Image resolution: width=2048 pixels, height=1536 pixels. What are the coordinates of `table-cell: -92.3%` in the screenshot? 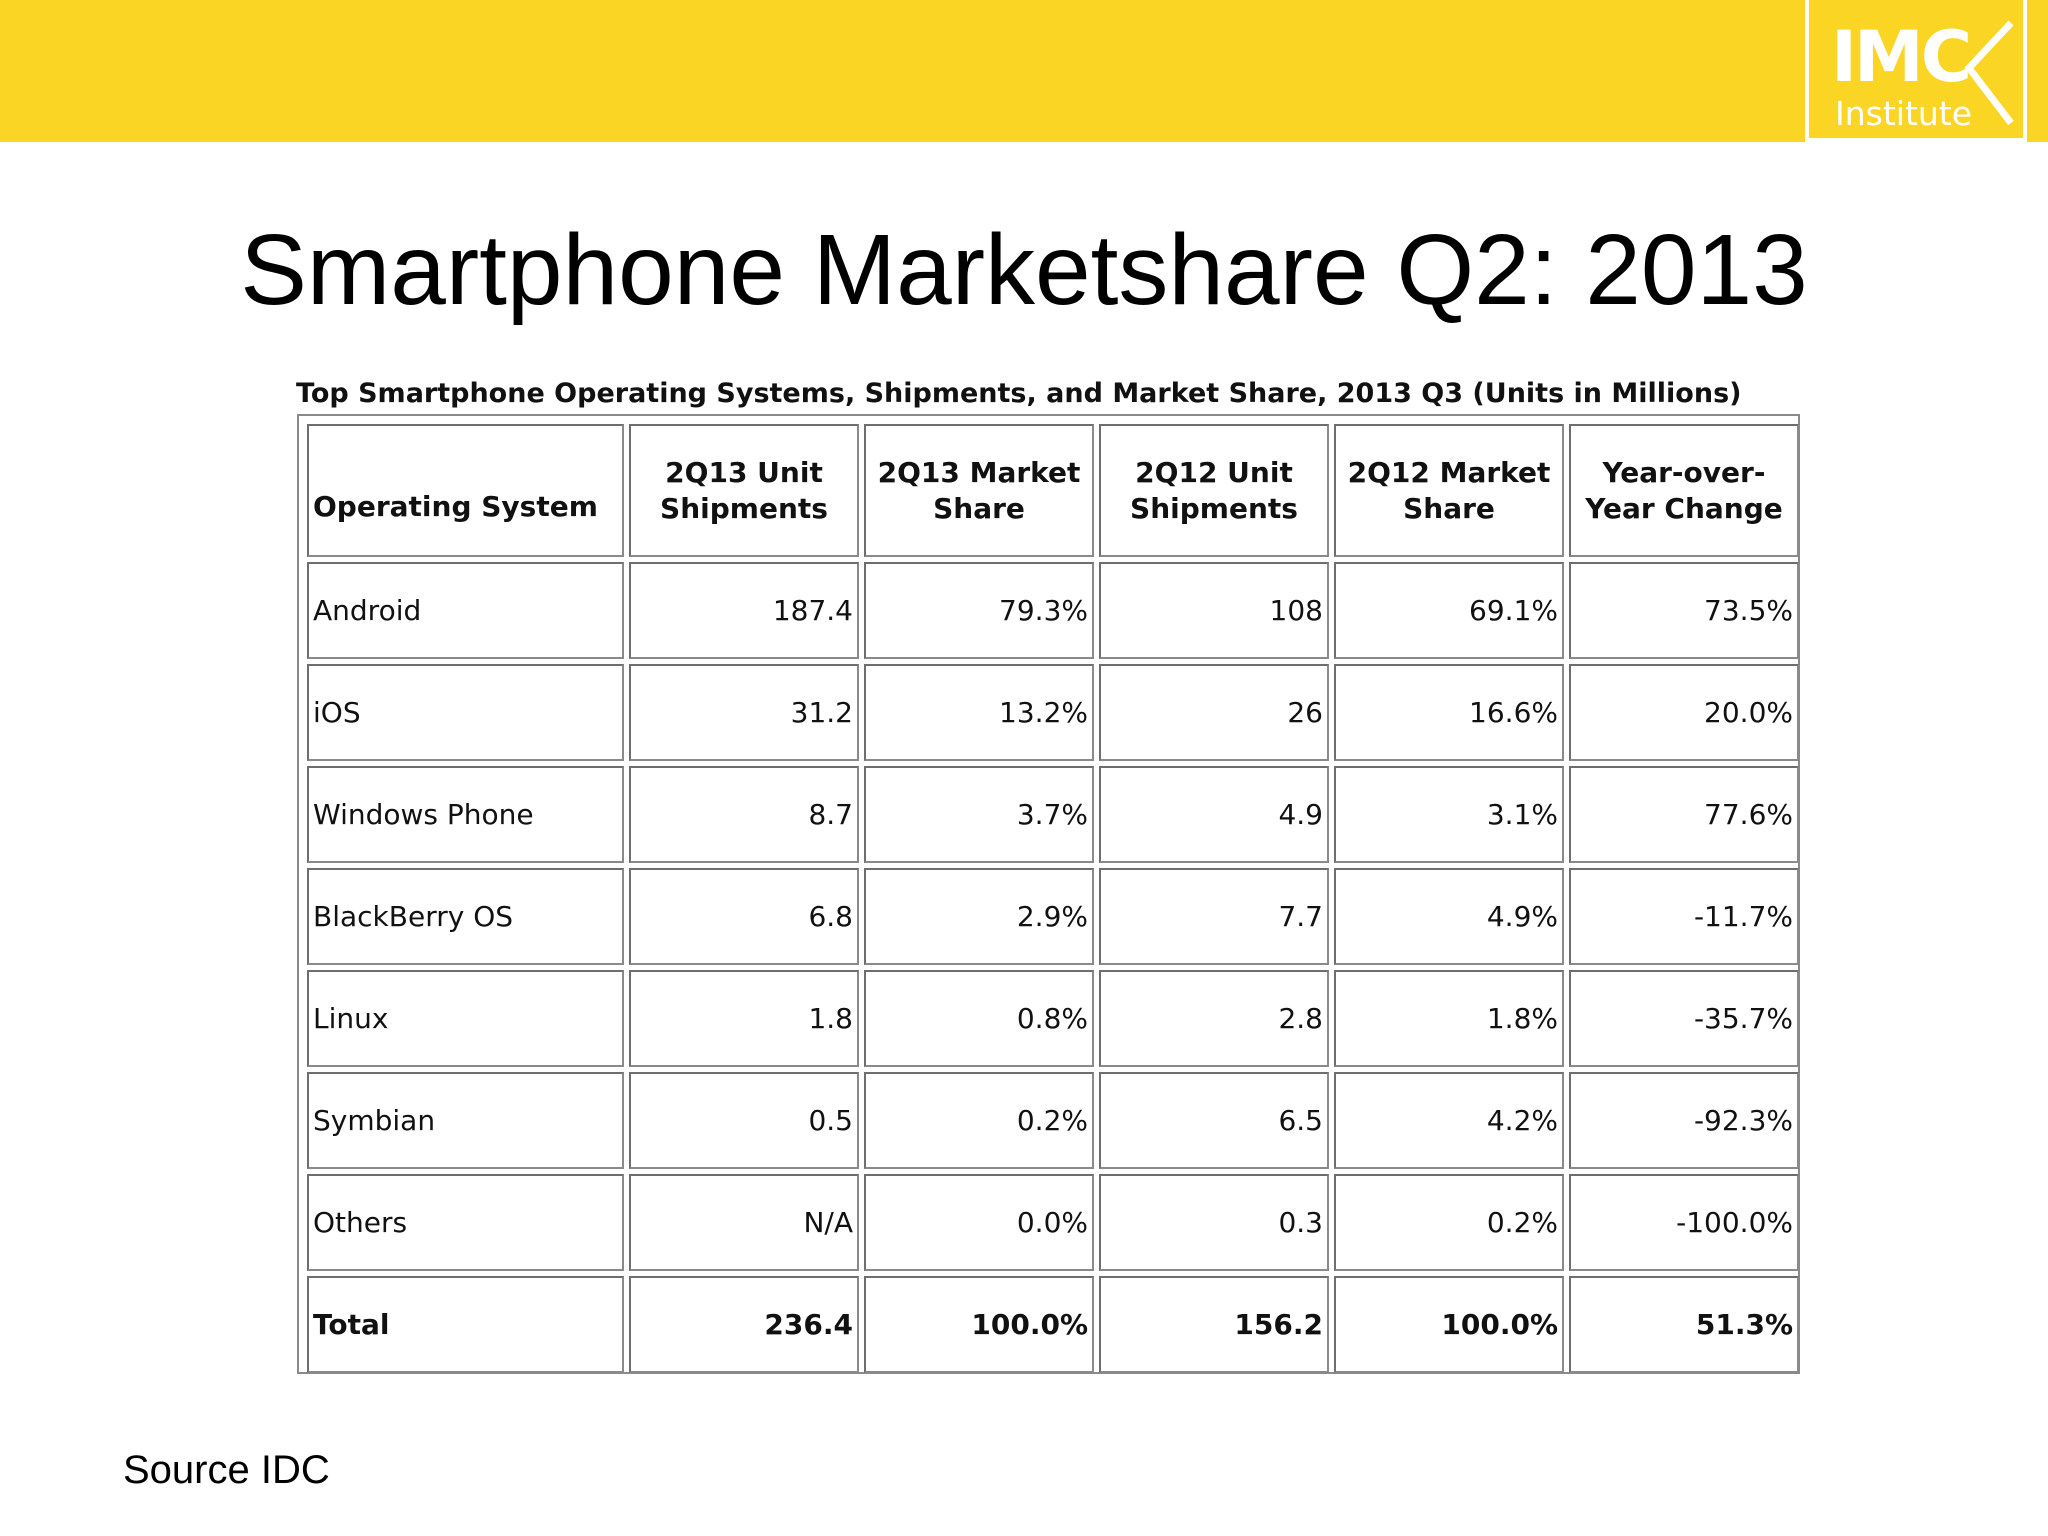 It's located at (1684, 1120).